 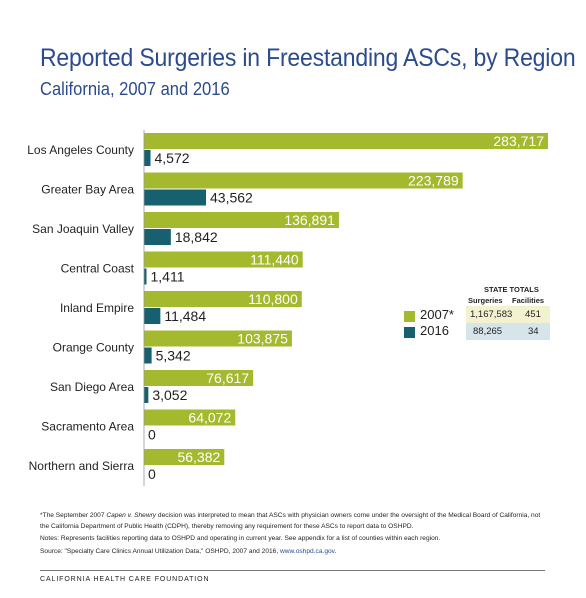 I want to click on source-link: www.oshpd.ca.gov, so click(x=307, y=551).